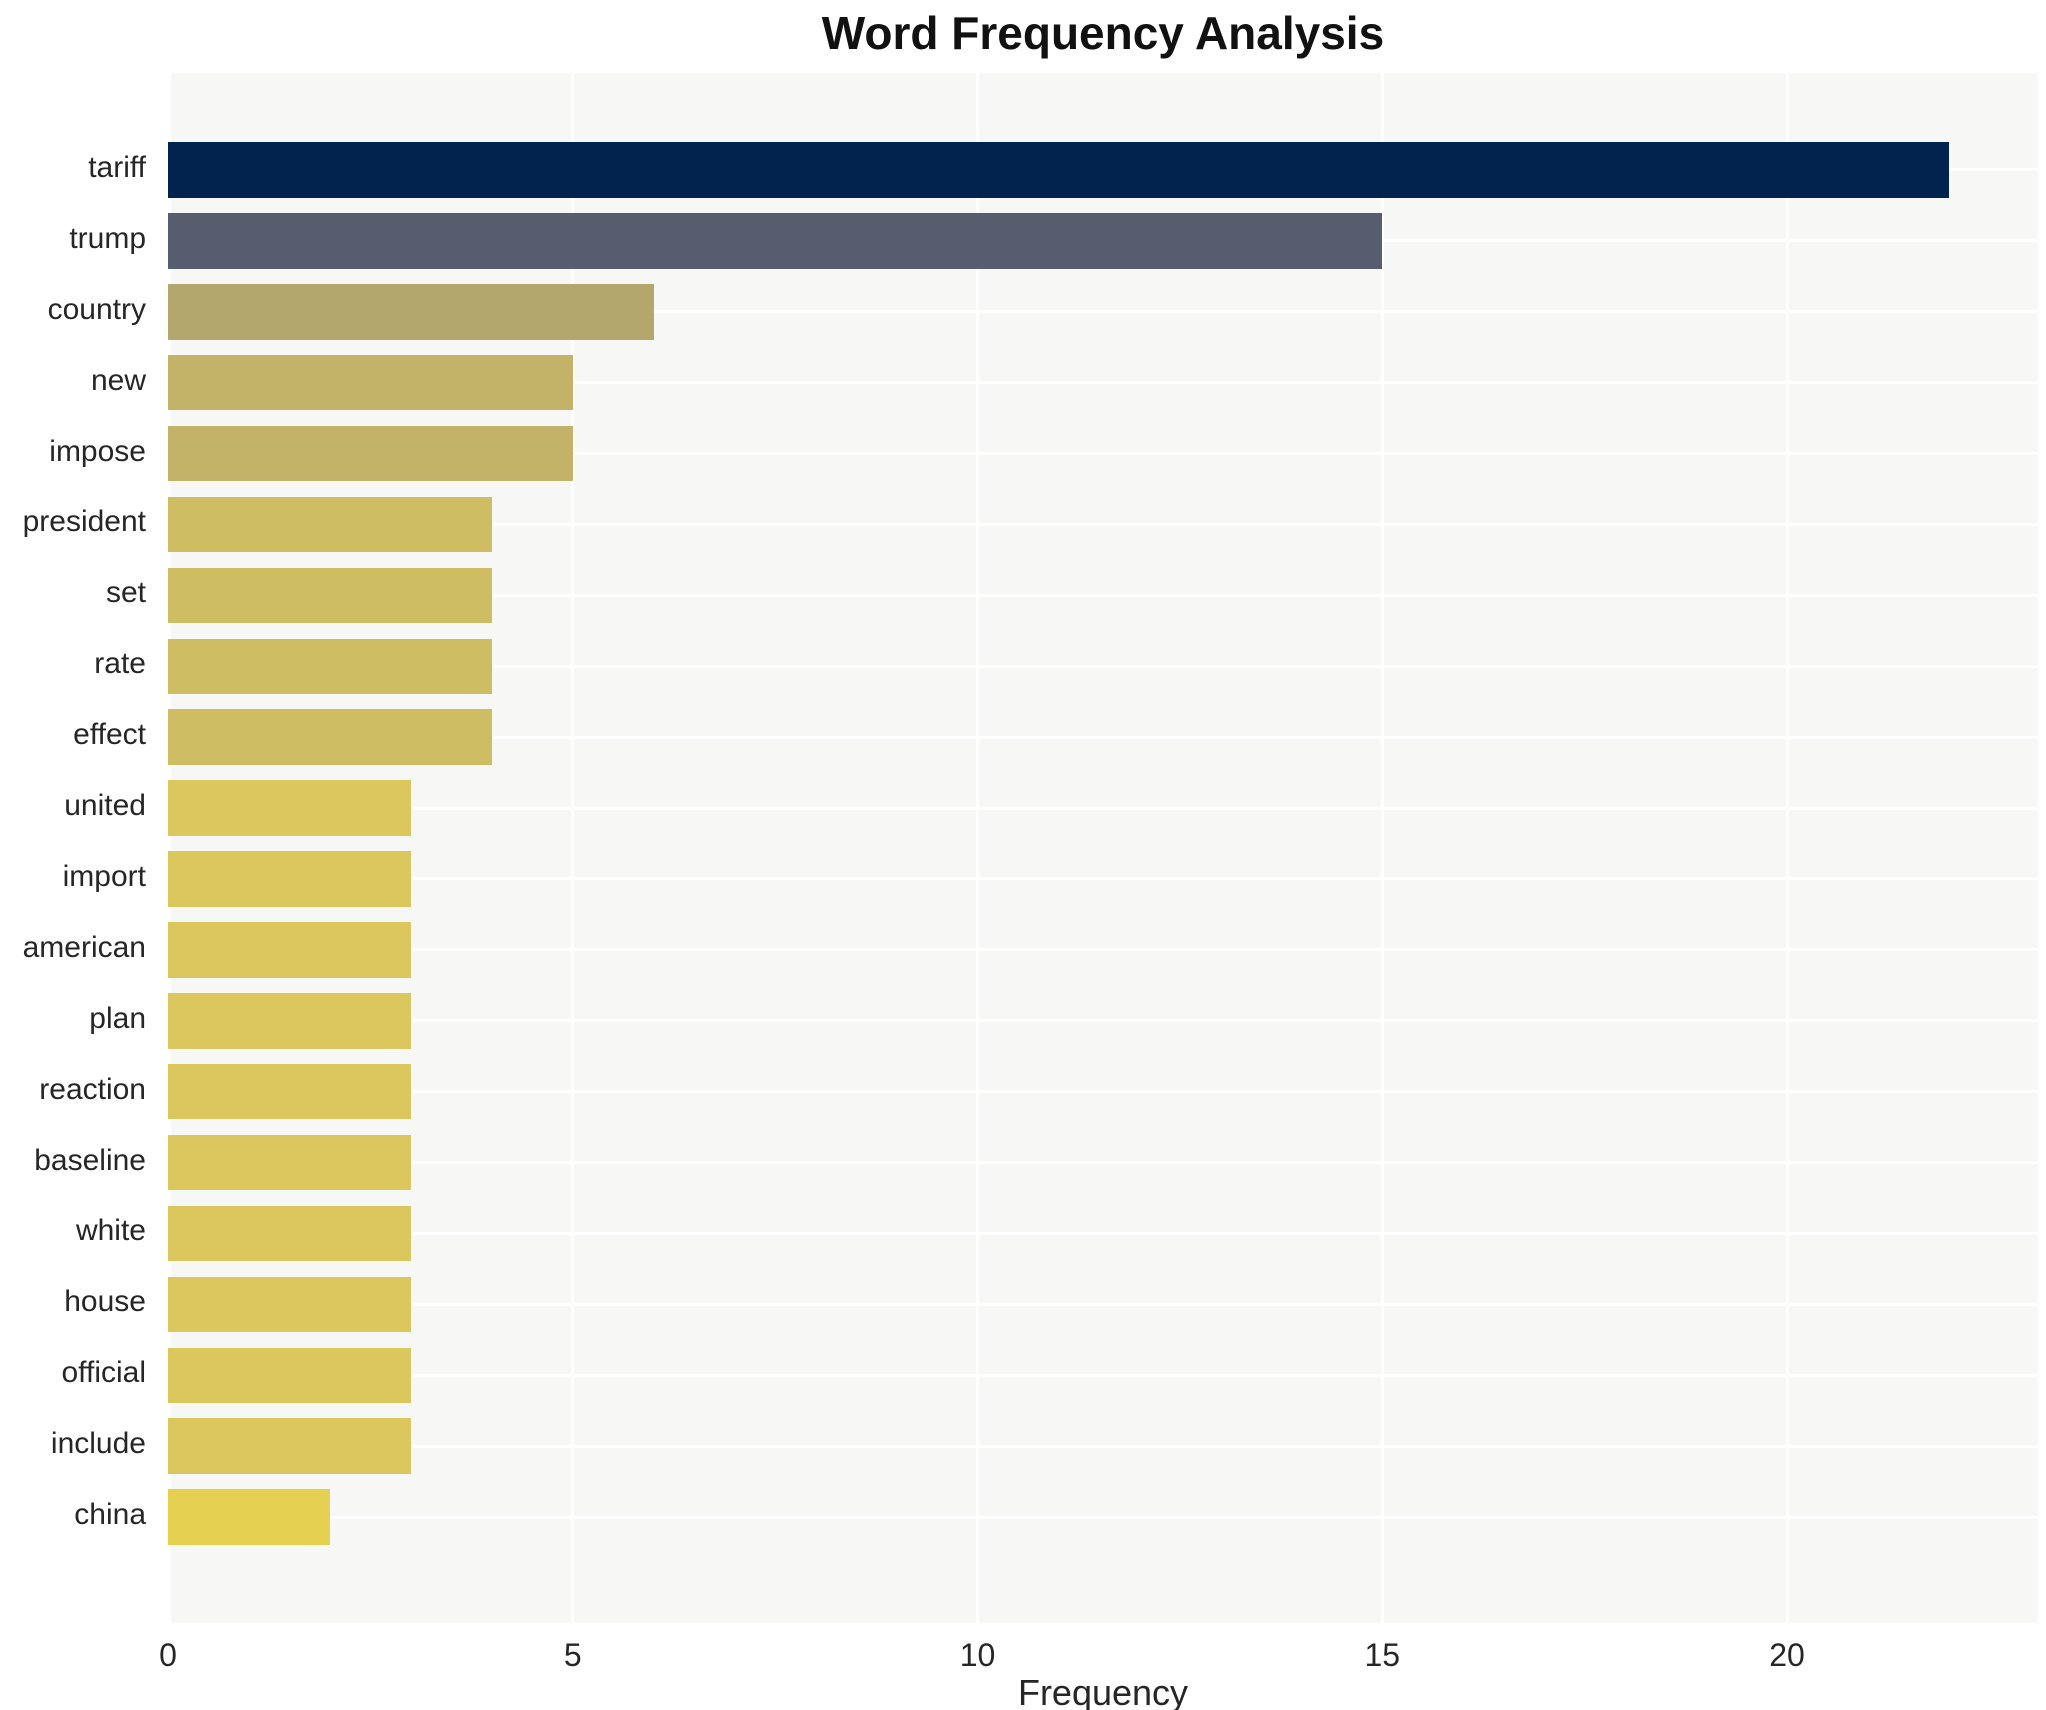  What do you see at coordinates (125, 593) in the screenshot?
I see `y-tick-label-set: set` at bounding box center [125, 593].